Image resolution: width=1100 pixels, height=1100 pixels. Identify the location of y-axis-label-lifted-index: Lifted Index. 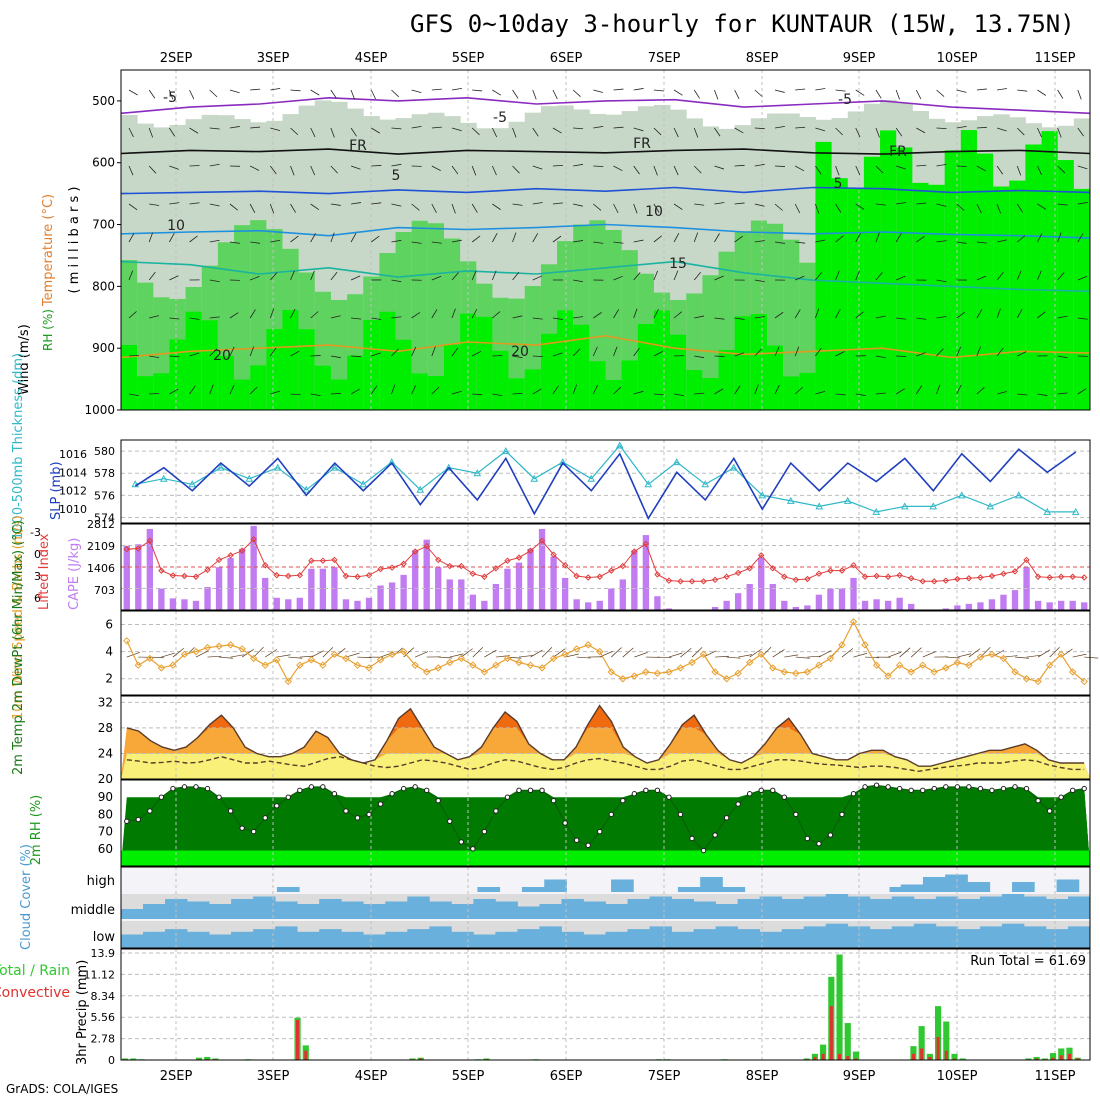
(44, 571).